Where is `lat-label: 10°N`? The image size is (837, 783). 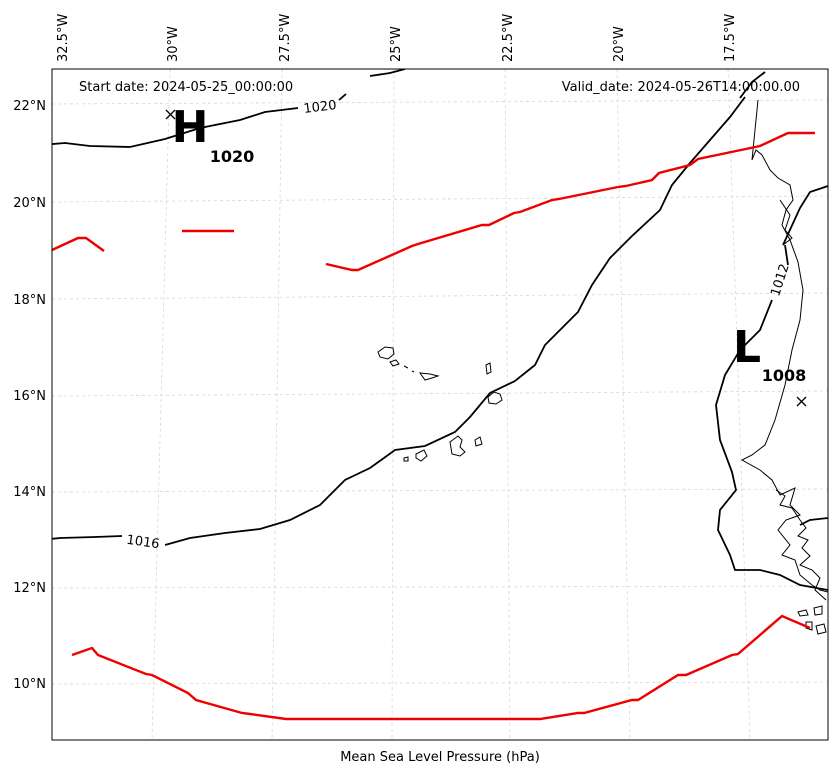
lat-label: 10°N is located at coordinates (29, 684).